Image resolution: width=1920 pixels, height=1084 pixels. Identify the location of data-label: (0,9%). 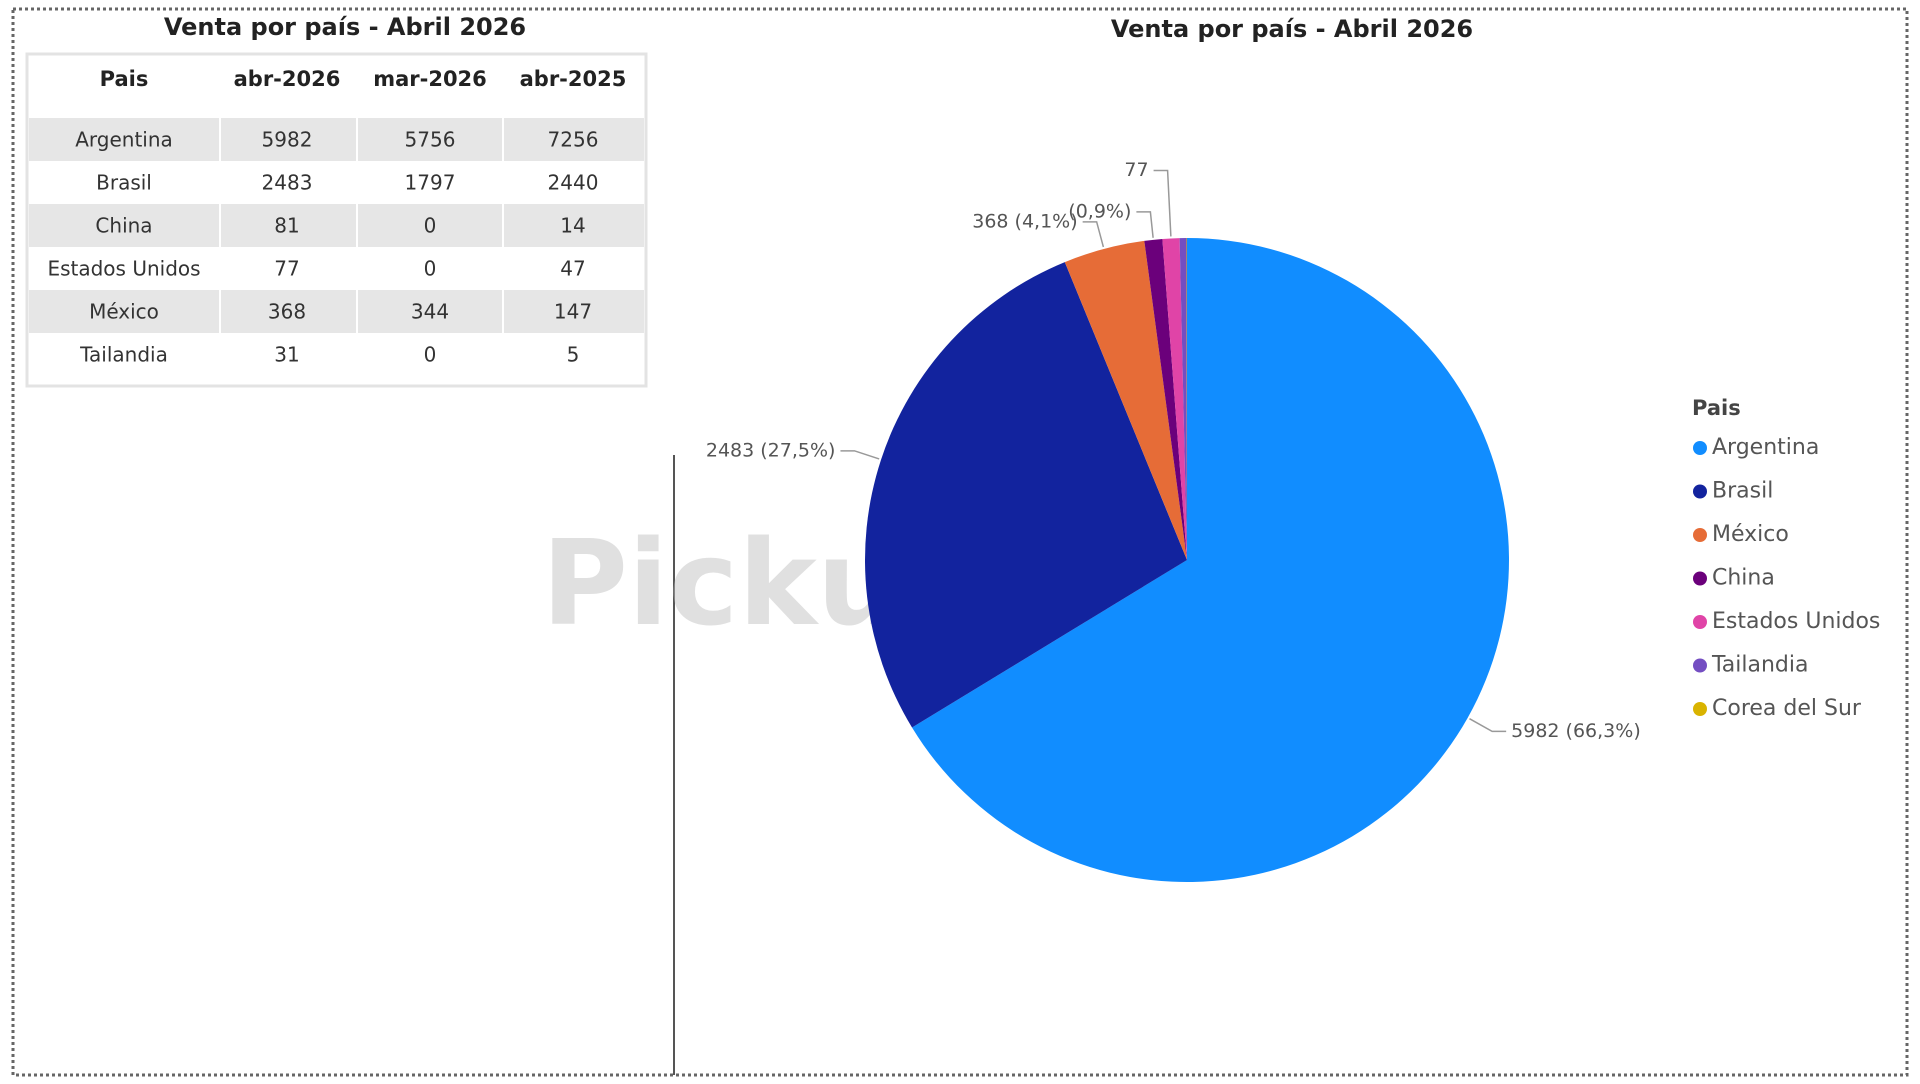
(1099, 211).